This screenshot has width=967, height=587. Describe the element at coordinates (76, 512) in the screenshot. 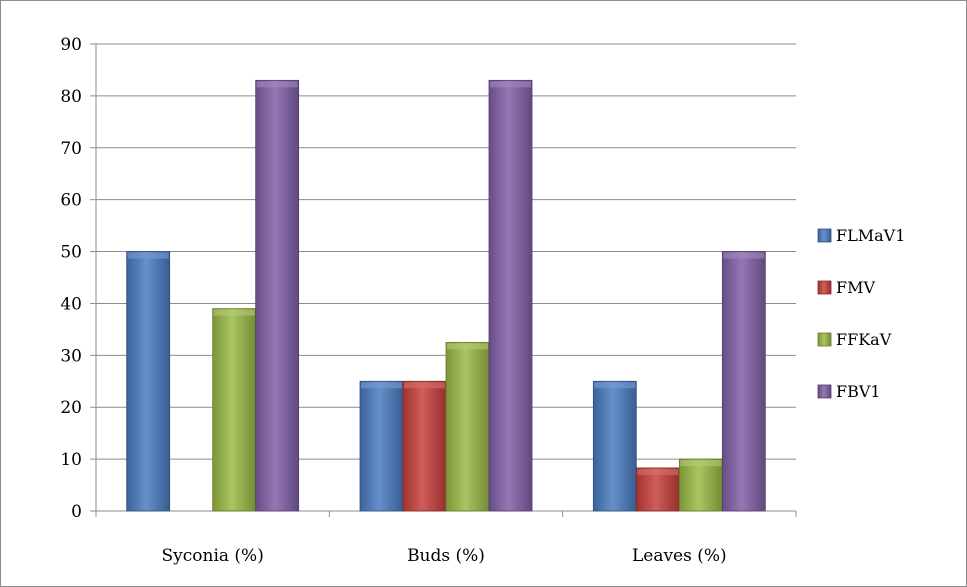

I see `y-tick-label: 0` at that location.